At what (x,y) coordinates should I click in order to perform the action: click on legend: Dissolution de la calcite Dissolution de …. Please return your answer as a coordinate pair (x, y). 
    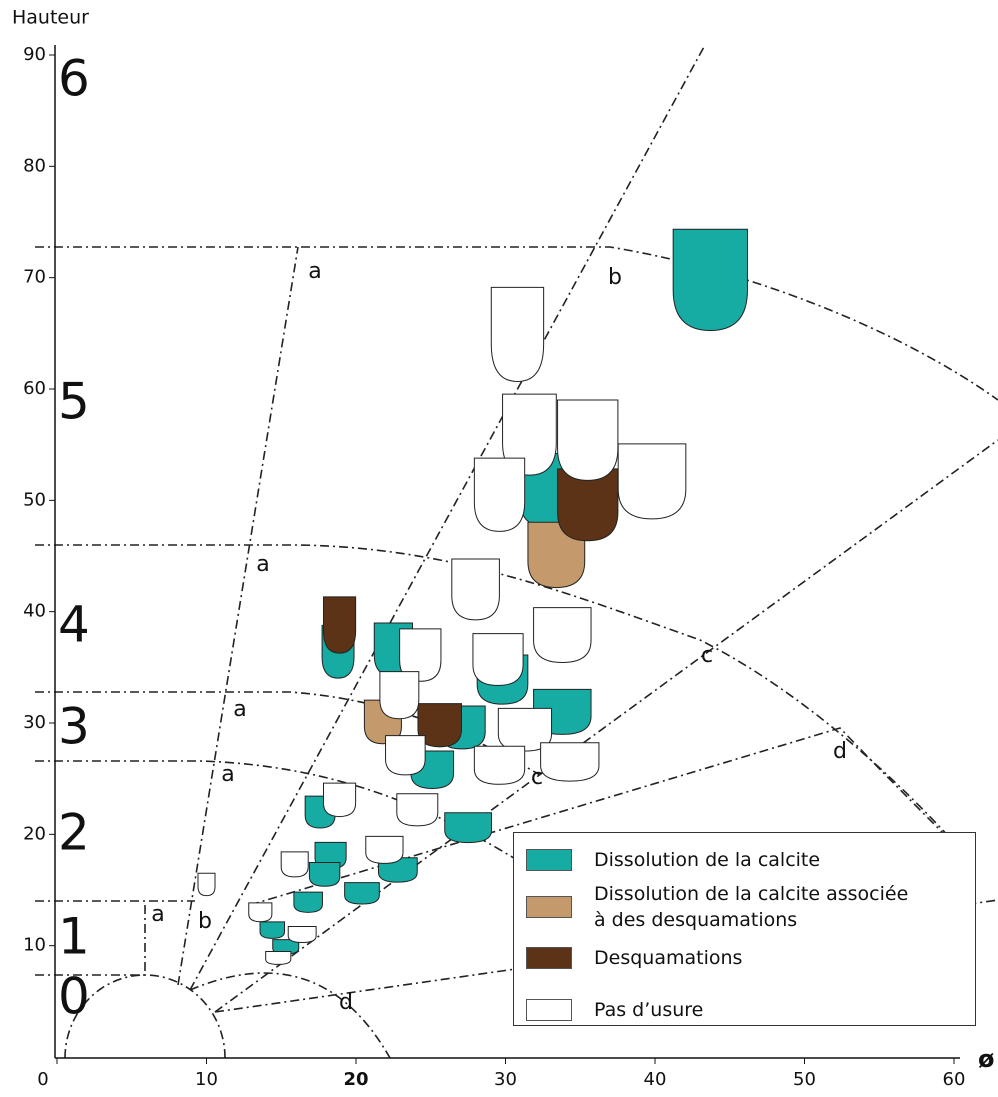
    Looking at the image, I should click on (744, 929).